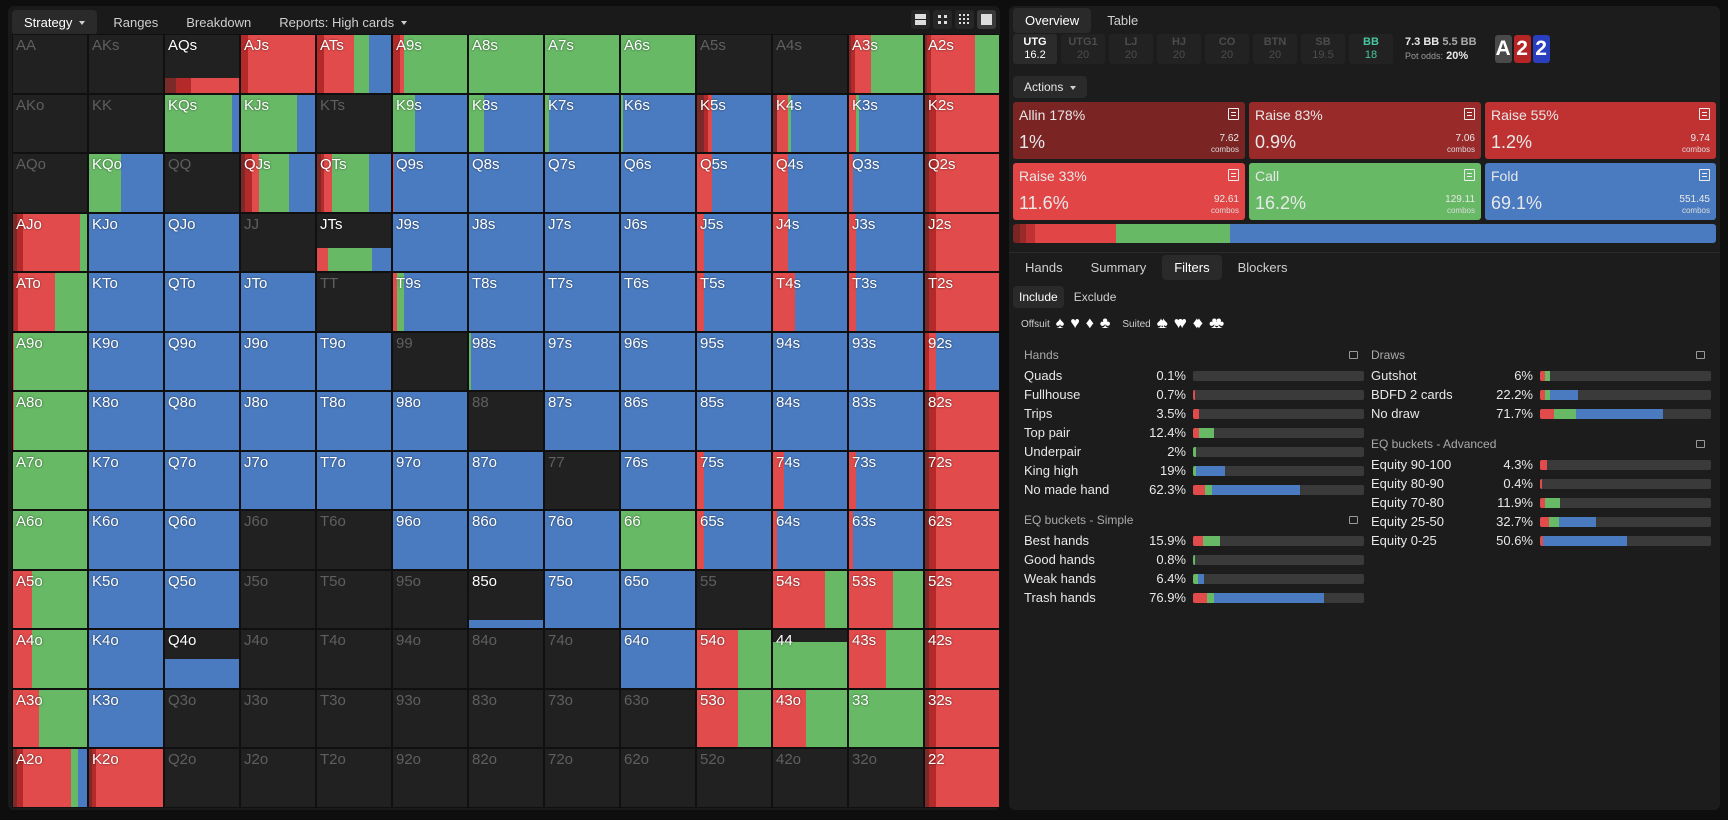 The height and width of the screenshot is (820, 1728). What do you see at coordinates (886, 718) in the screenshot?
I see `hand-cell: 33` at bounding box center [886, 718].